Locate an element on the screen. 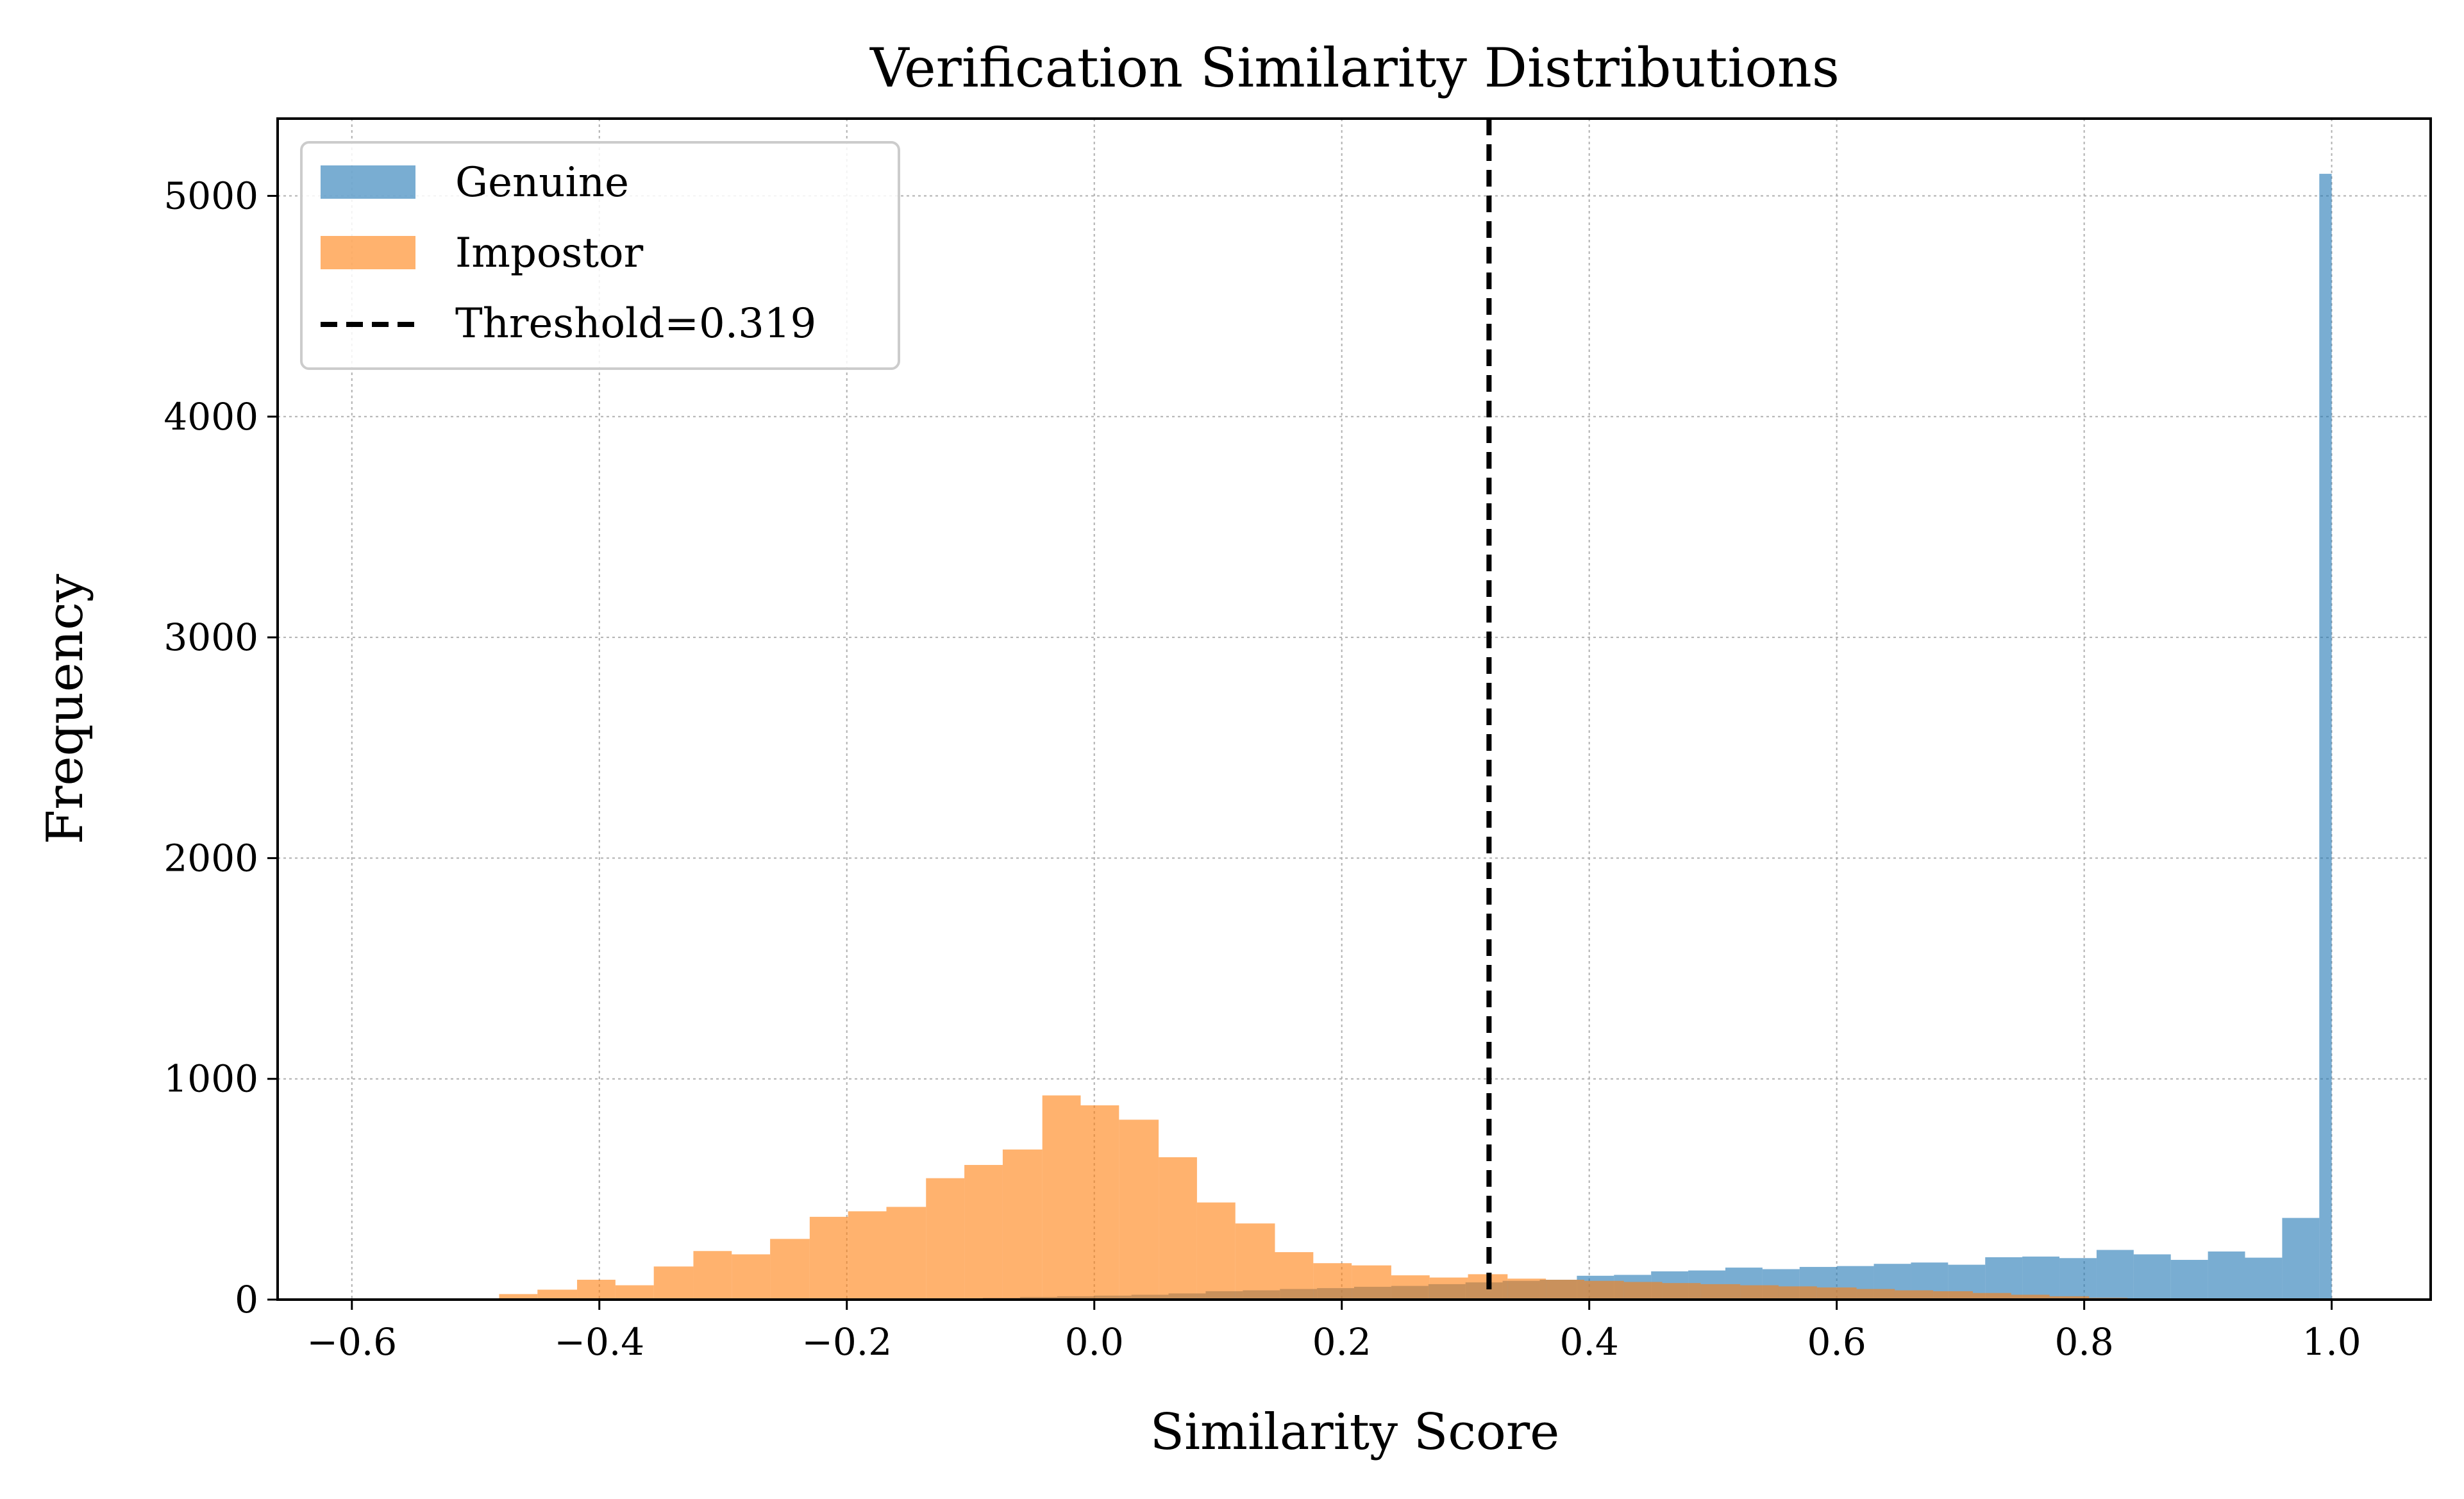 This screenshot has width=2464, height=1499. y-tick-label-4: 4000 is located at coordinates (210, 417).